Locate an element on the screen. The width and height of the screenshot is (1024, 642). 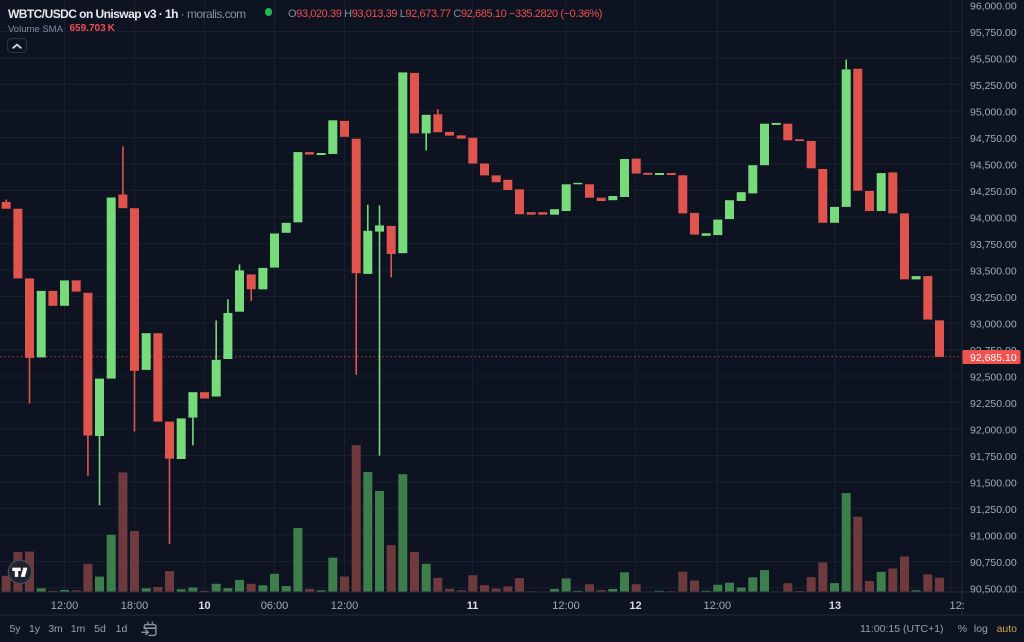
svg-text: 91,750.00 is located at coordinates (993, 457).